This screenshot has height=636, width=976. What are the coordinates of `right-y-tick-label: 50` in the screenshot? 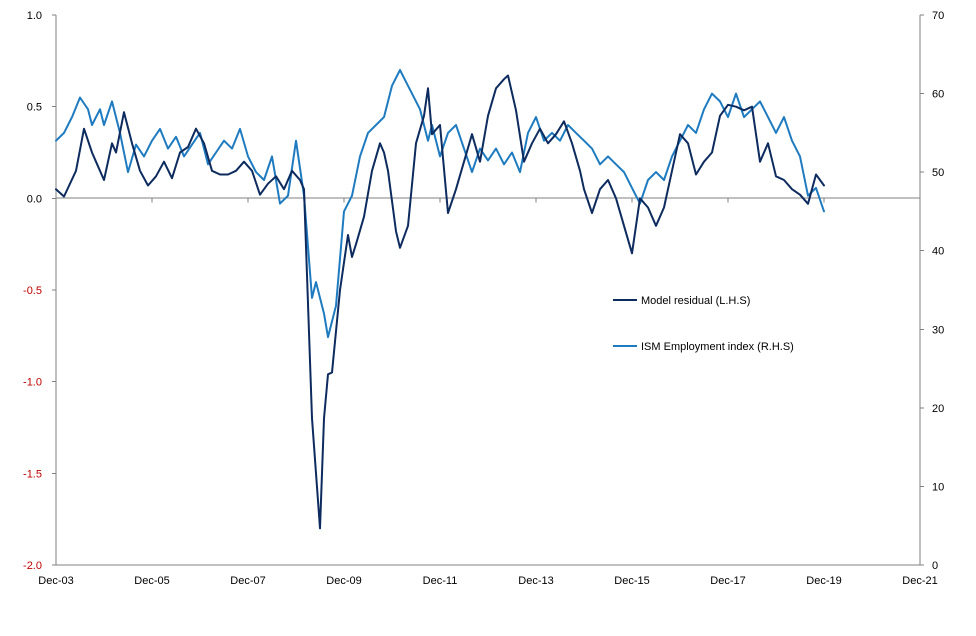 It's located at (938, 173).